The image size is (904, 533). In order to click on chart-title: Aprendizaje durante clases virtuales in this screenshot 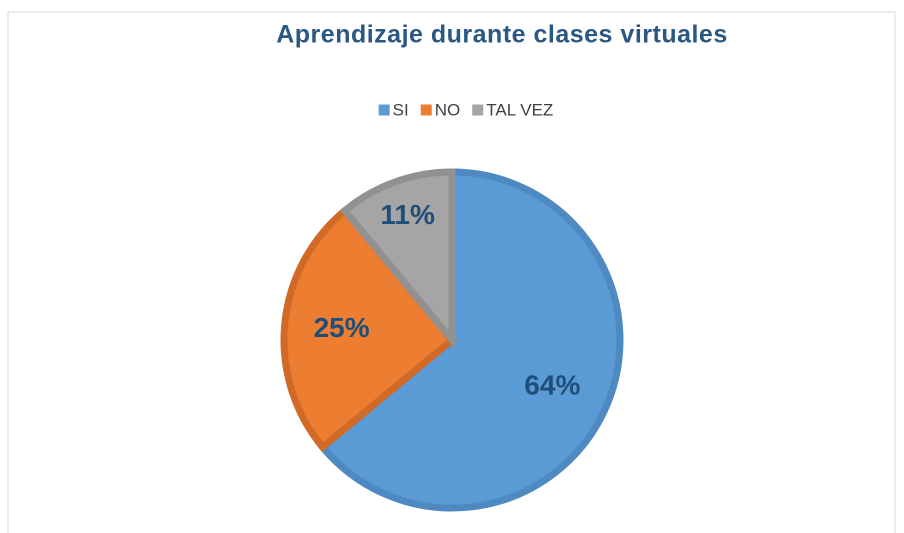, I will do `click(502, 35)`.